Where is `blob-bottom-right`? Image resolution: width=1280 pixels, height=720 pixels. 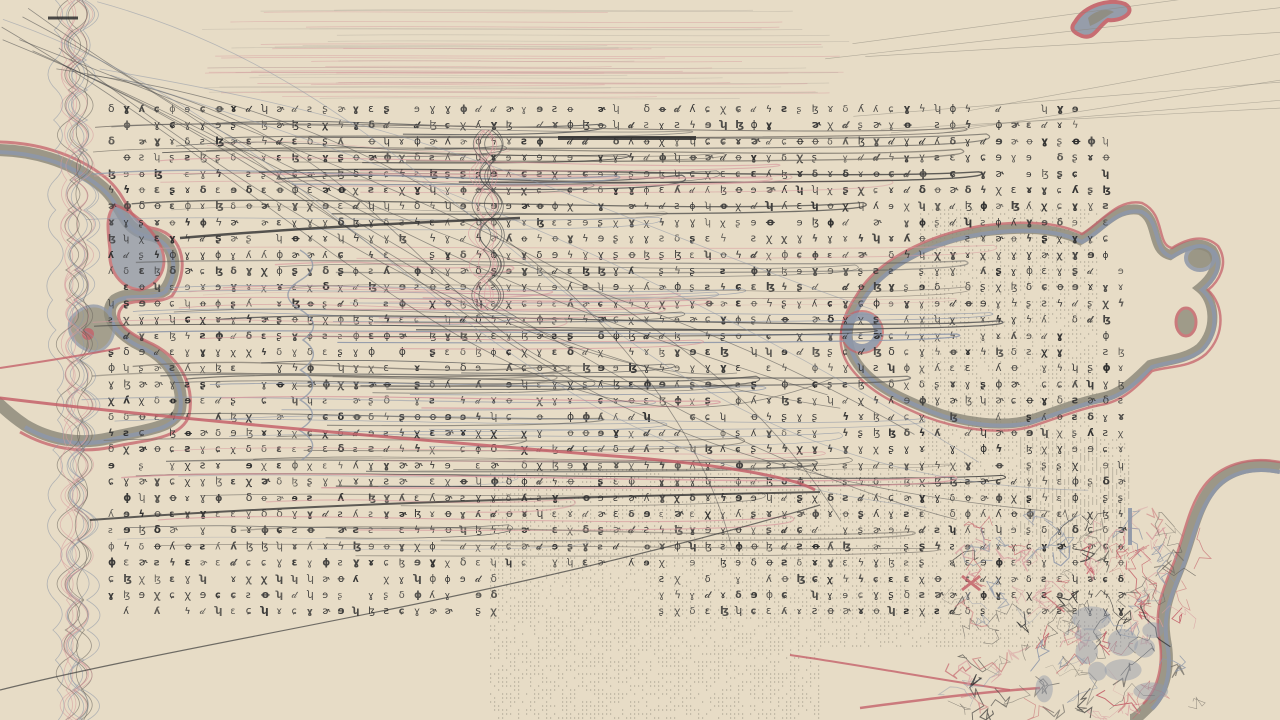 blob-bottom-right is located at coordinates (1204, 590).